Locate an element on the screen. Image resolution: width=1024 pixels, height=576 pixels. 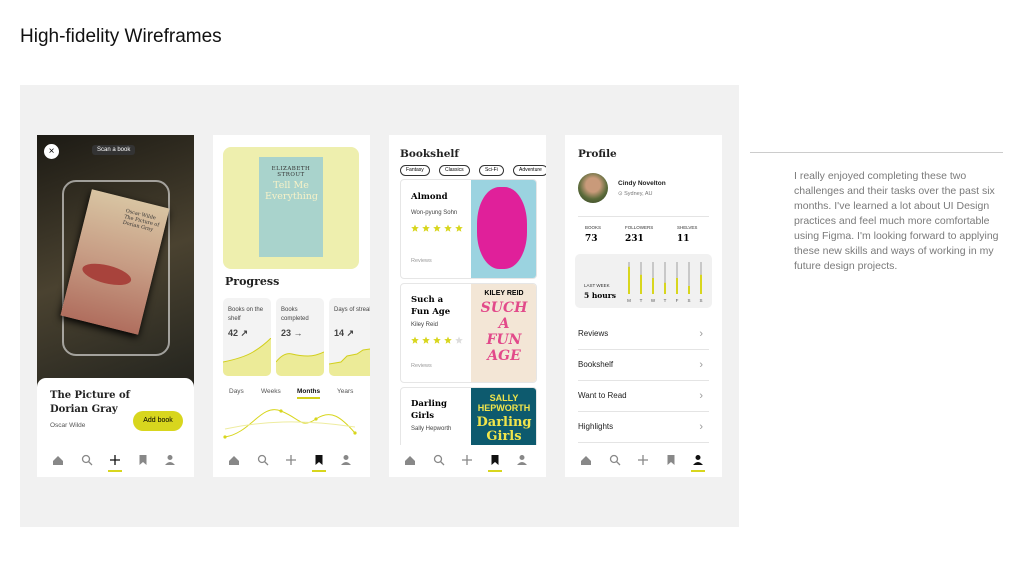
week-panel: LAST WEEK 5 hours M T W T F S S is located at coordinates (643, 281).